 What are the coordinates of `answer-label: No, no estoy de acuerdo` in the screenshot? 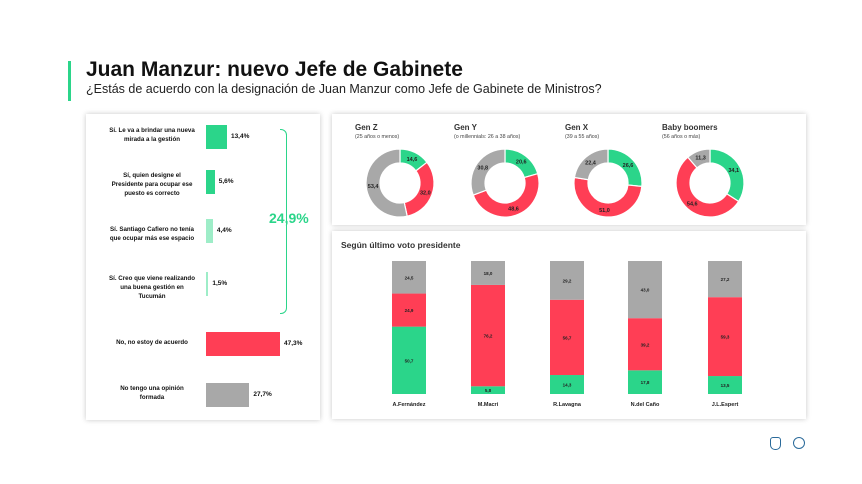 It's located at (152, 342).